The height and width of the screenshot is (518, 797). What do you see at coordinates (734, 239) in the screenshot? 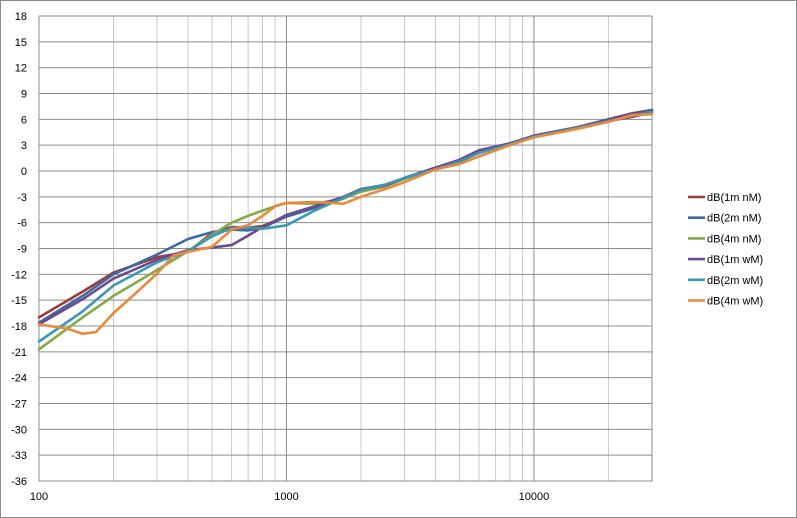
I see `legend-label: dB(4m nM)` at bounding box center [734, 239].